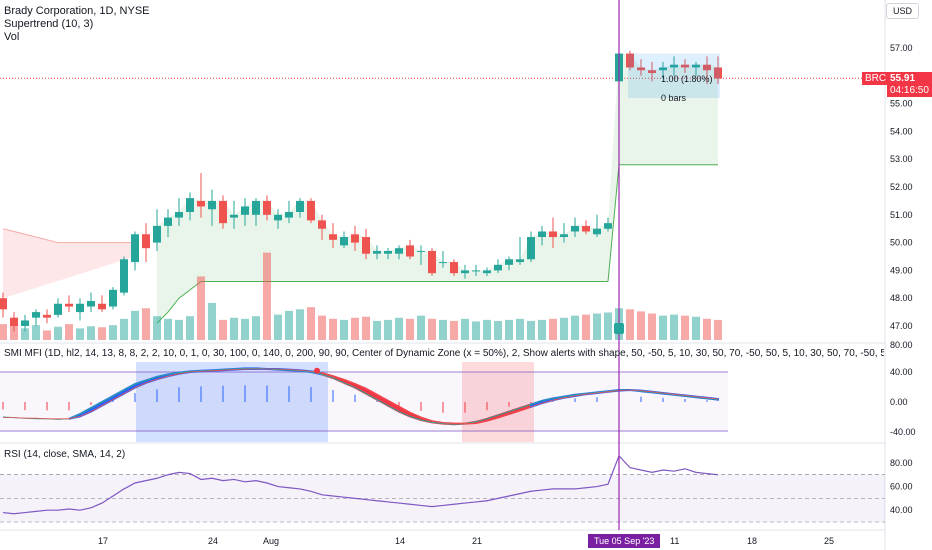 This screenshot has width=932, height=550. Describe the element at coordinates (901, 372) in the screenshot. I see `smi-axis-label: 40.00` at that location.